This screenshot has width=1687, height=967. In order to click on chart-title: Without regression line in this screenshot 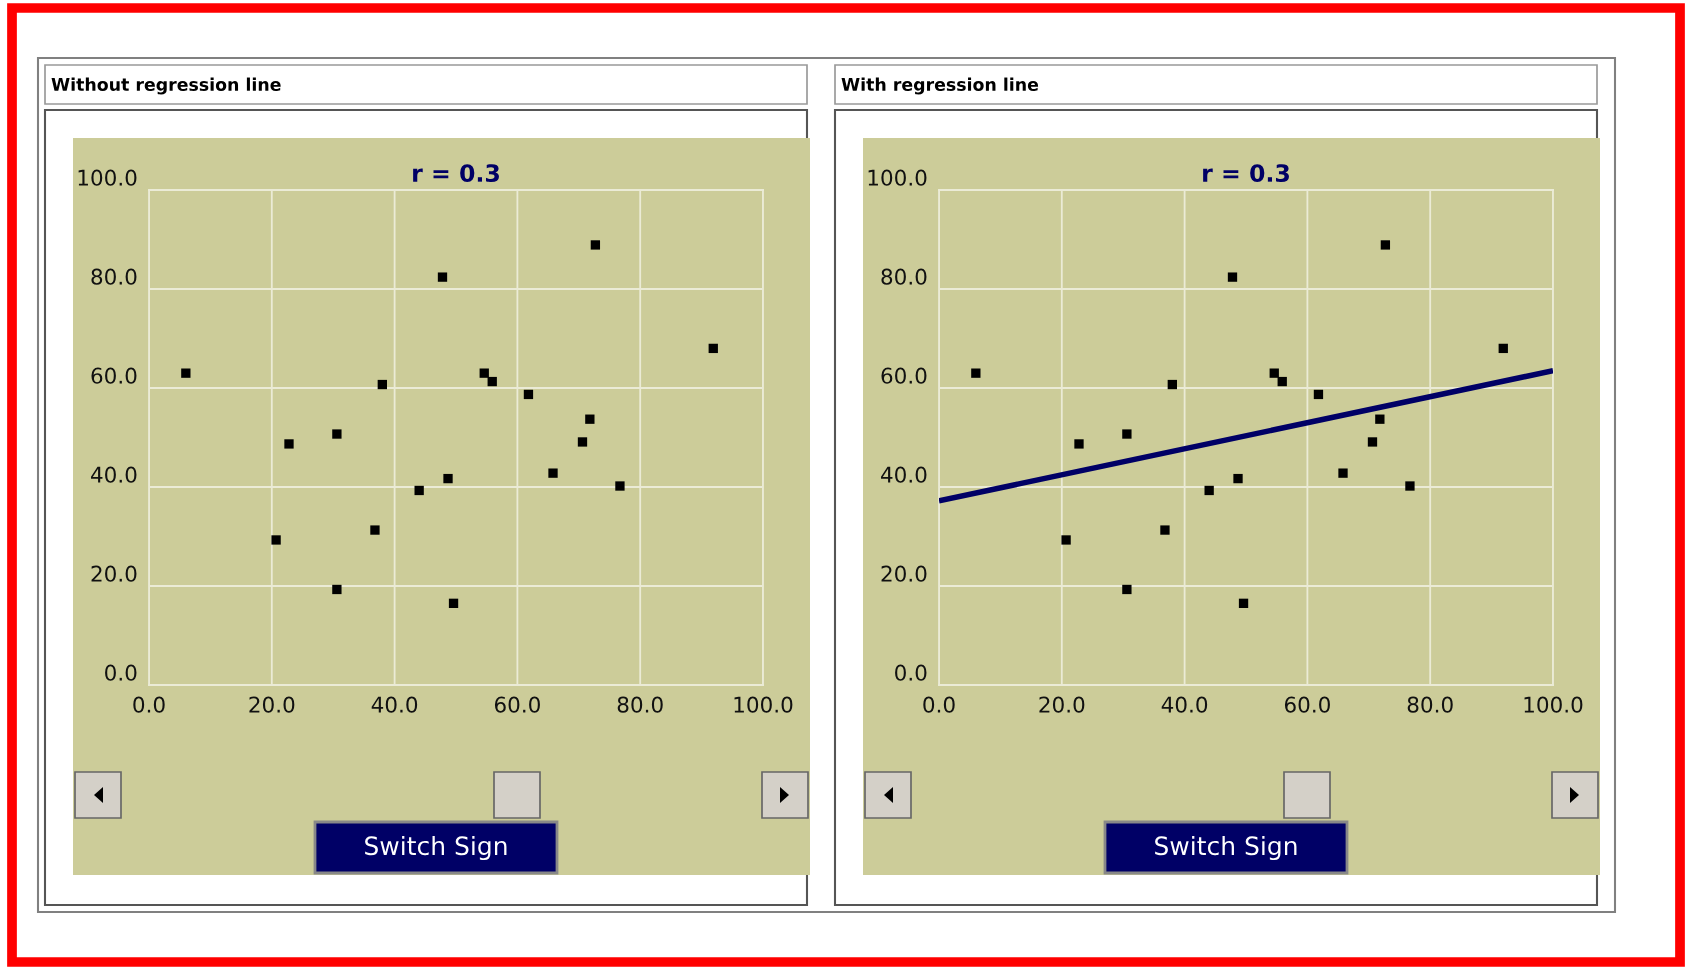, I will do `click(166, 86)`.